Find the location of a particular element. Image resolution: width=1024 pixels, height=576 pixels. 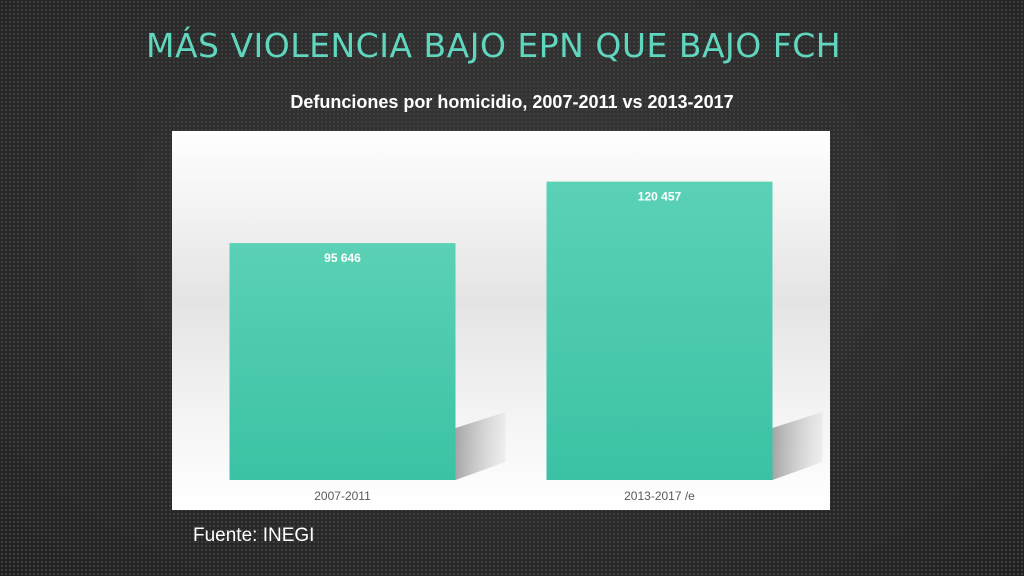

bar-2013-2017 /e is located at coordinates (659, 330).